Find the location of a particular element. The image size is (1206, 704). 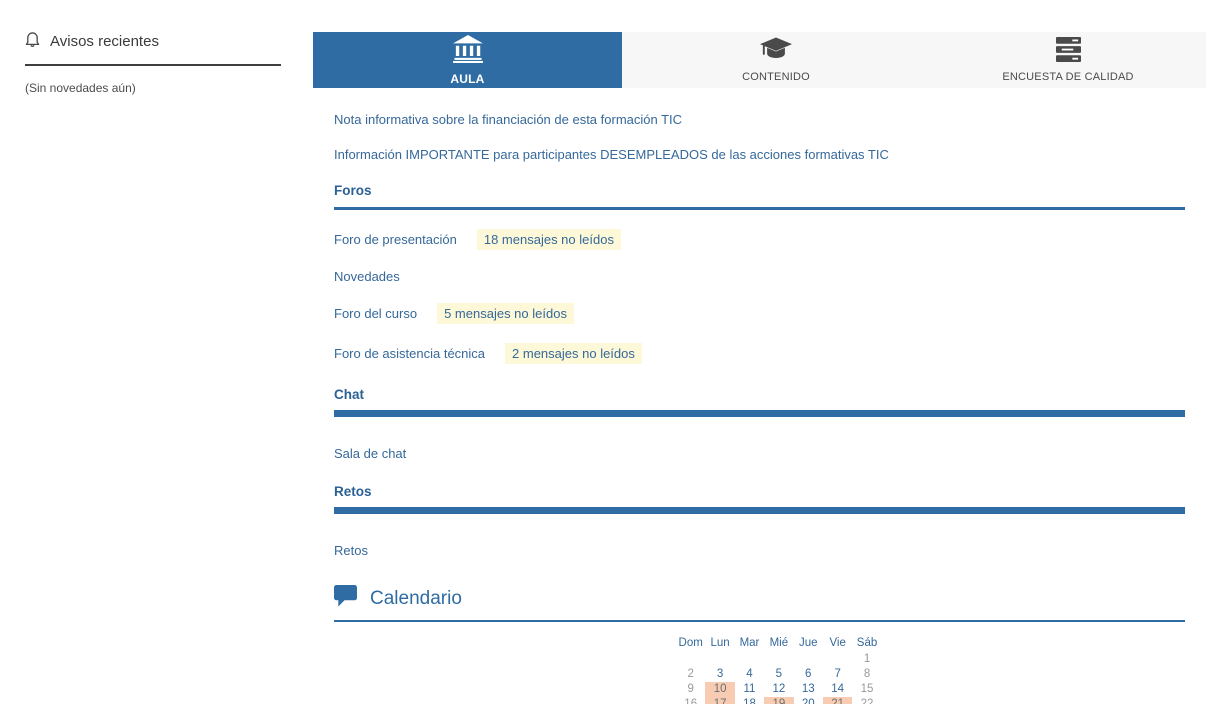

calendar-weekday-label: Vie is located at coordinates (837, 643).